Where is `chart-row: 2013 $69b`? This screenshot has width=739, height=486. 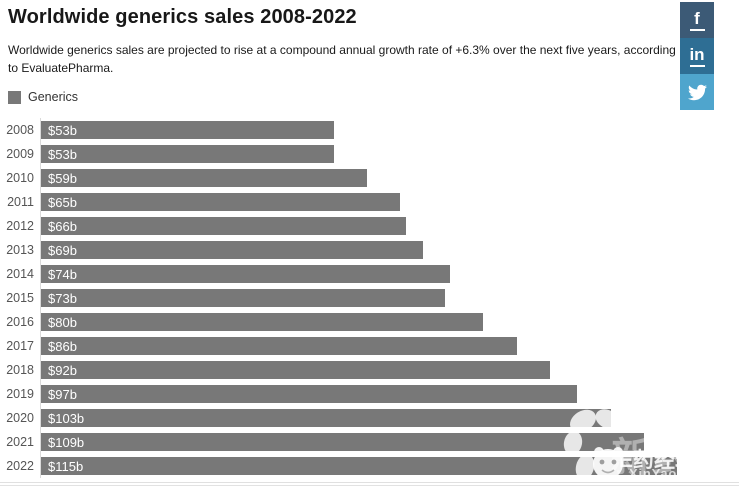
chart-row: 2013 $69b is located at coordinates (369, 250).